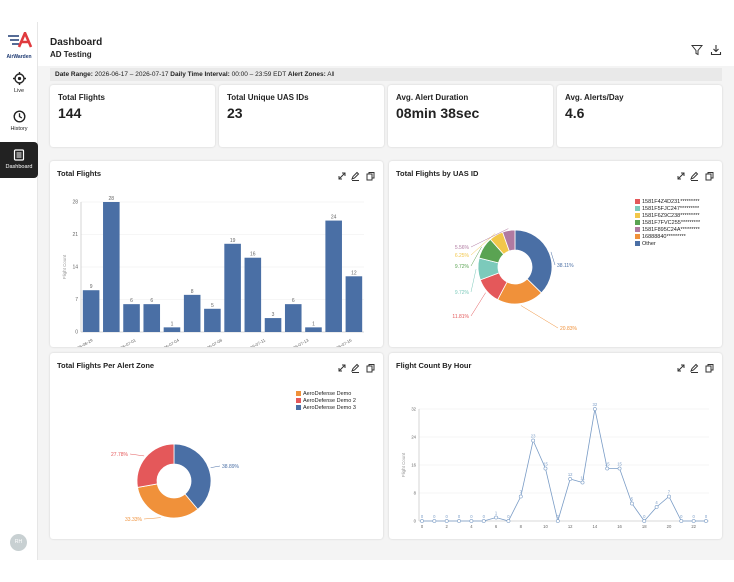  Describe the element at coordinates (19, 91) in the screenshot. I see `nav-label-live: Live` at that location.